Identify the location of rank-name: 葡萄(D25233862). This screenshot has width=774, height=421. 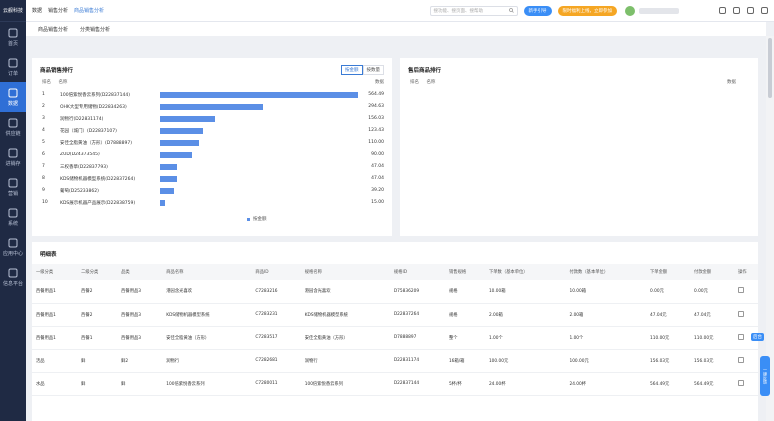
(79, 191).